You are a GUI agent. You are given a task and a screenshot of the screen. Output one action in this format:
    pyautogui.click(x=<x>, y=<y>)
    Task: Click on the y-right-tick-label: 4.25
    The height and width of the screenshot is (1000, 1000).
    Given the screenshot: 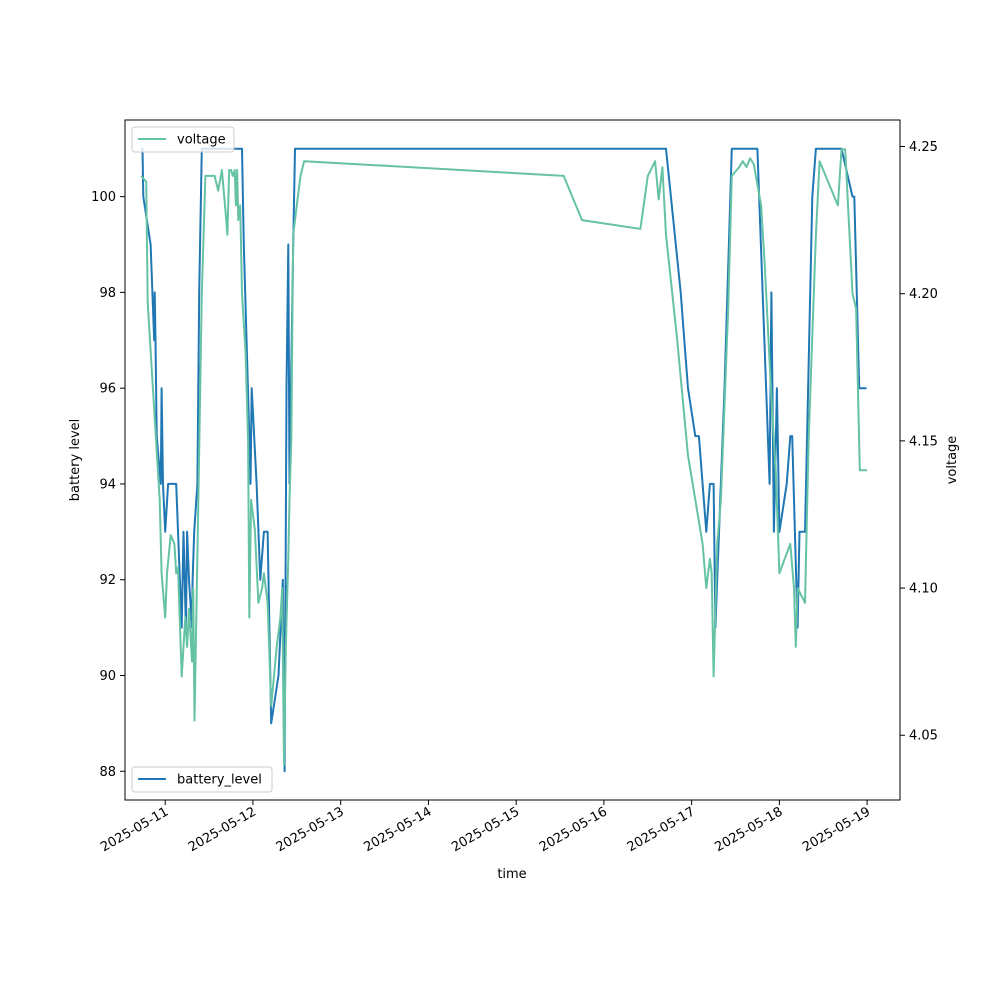 What is the action you would take?
    pyautogui.click(x=923, y=147)
    